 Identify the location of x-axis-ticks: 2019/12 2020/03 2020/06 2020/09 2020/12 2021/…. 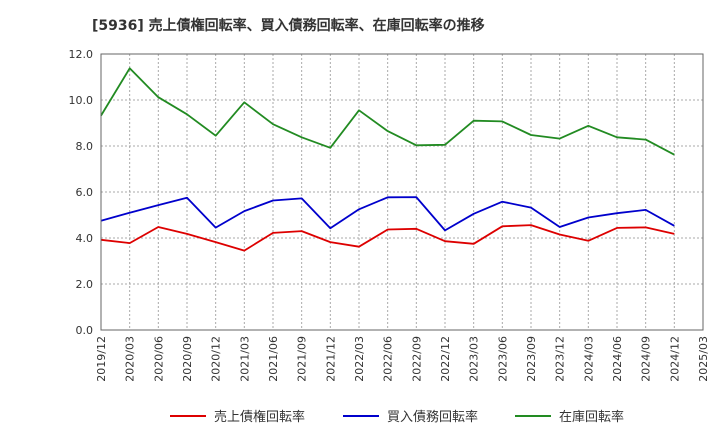
(402, 359).